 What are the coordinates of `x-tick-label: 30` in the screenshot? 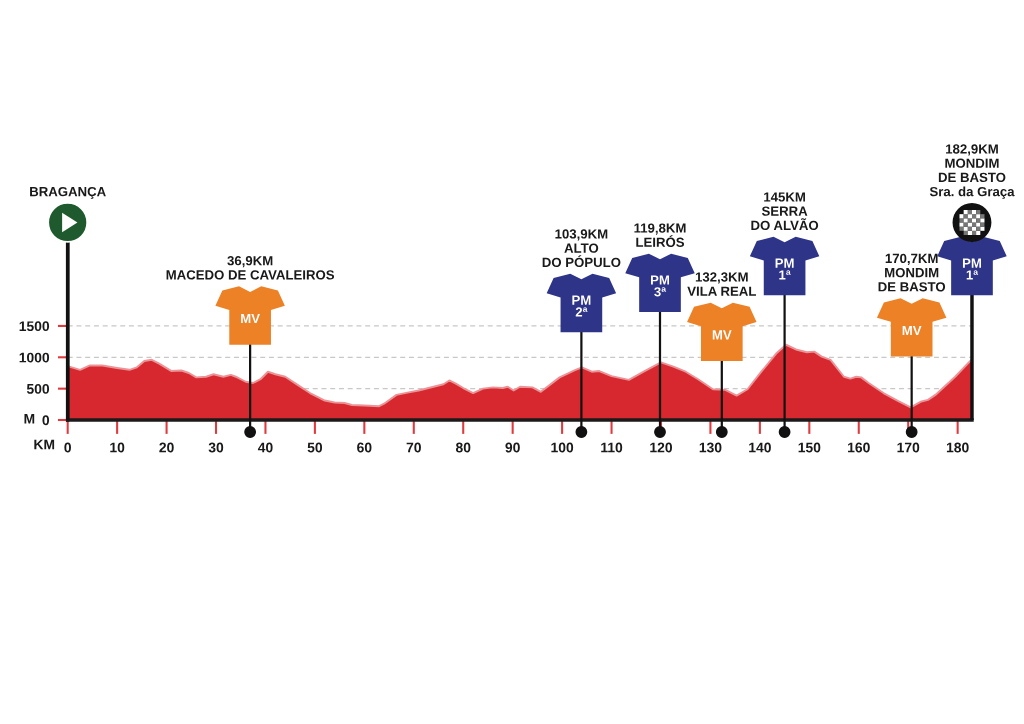 It's located at (216, 447).